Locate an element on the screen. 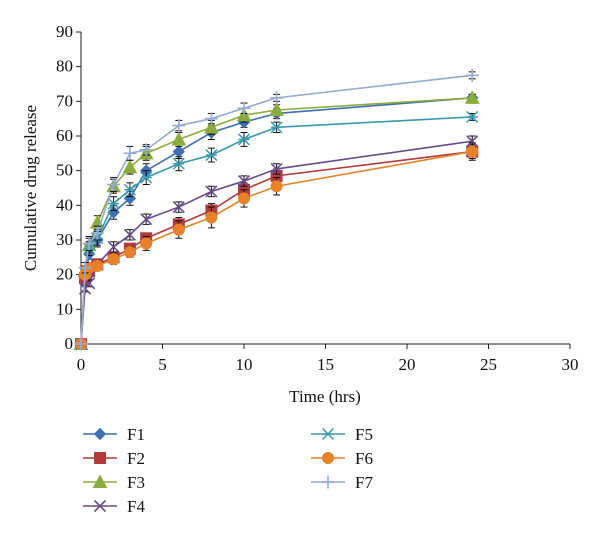 The height and width of the screenshot is (543, 600). legend-item-f1: F1 is located at coordinates (114, 434).